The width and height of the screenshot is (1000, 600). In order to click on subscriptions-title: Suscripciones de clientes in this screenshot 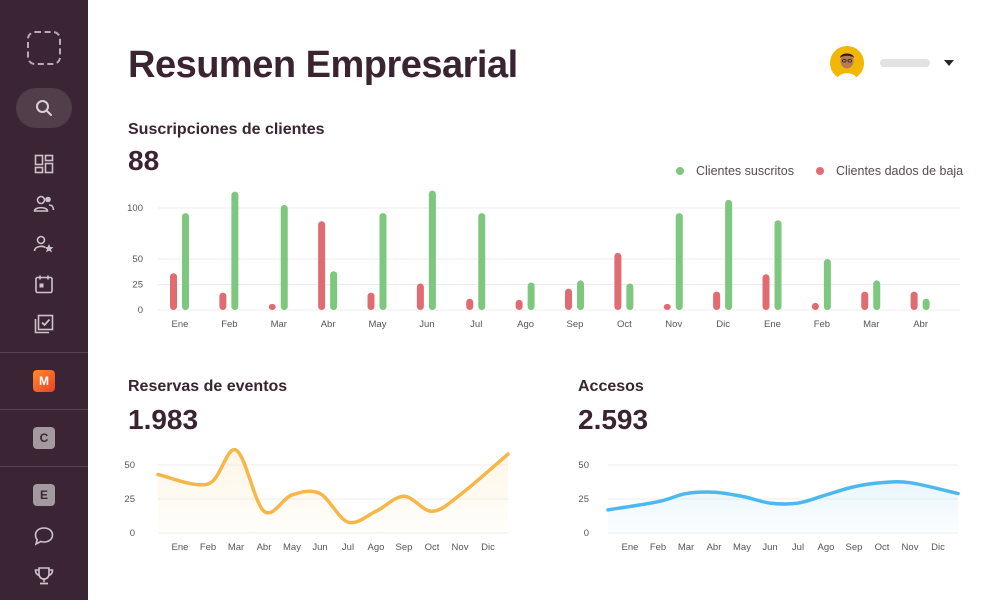, I will do `click(226, 129)`.